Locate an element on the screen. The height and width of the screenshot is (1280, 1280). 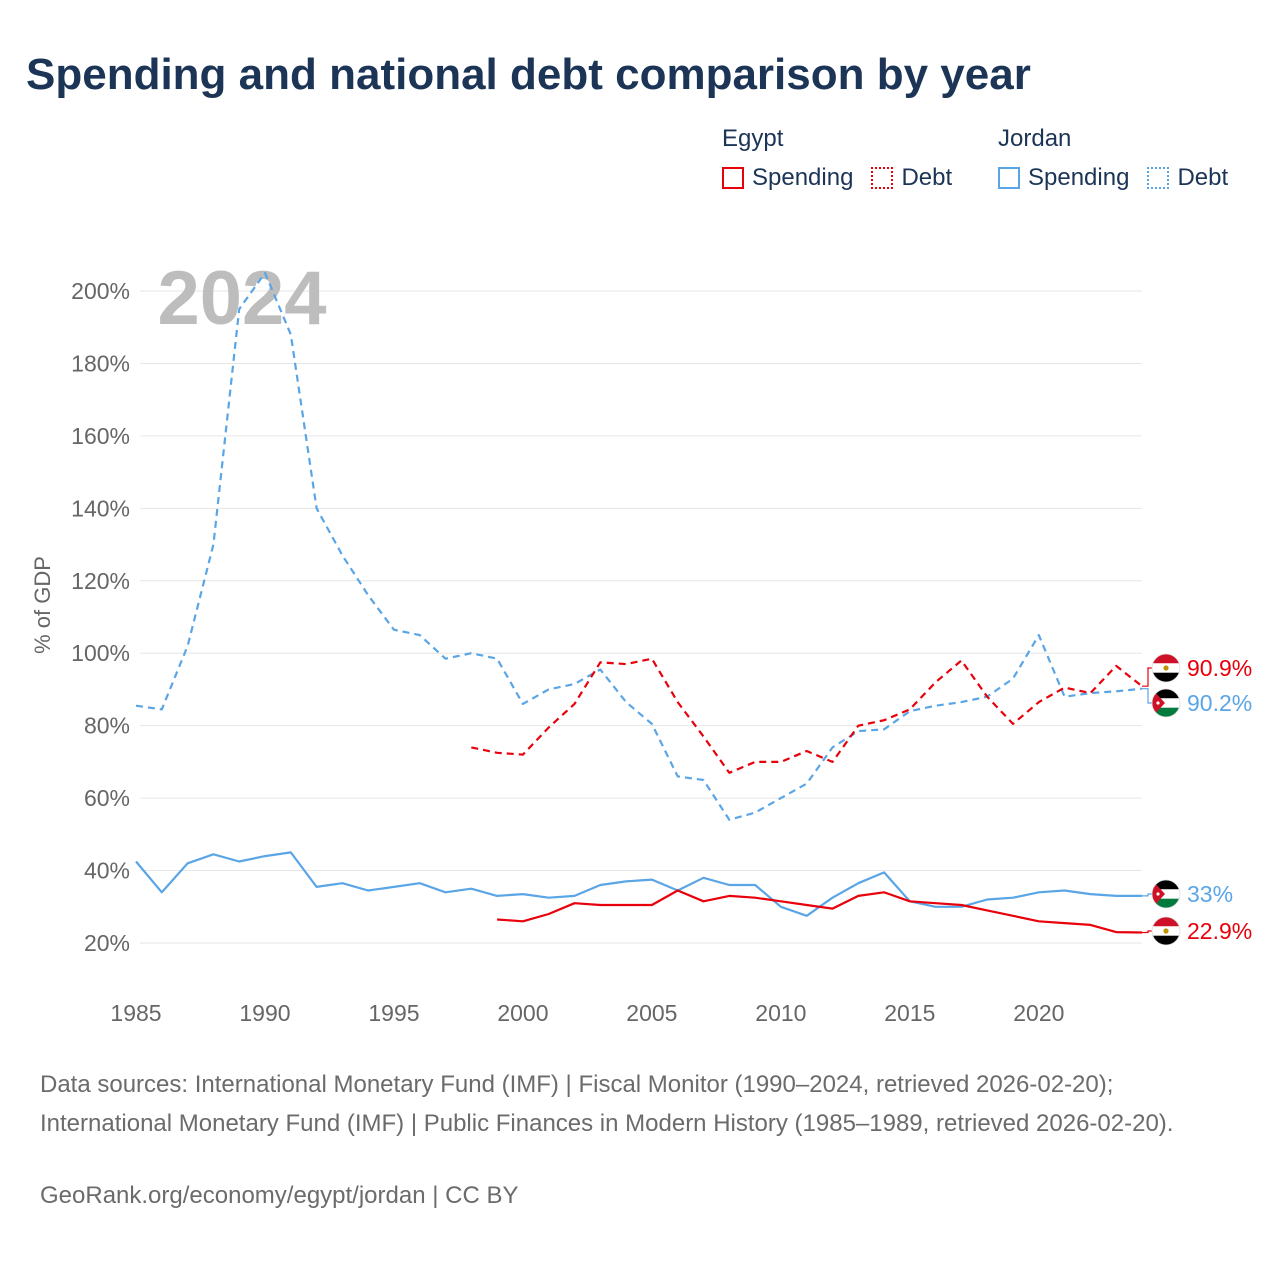
legend-item-egypt-spending: Spending is located at coordinates (787, 178).